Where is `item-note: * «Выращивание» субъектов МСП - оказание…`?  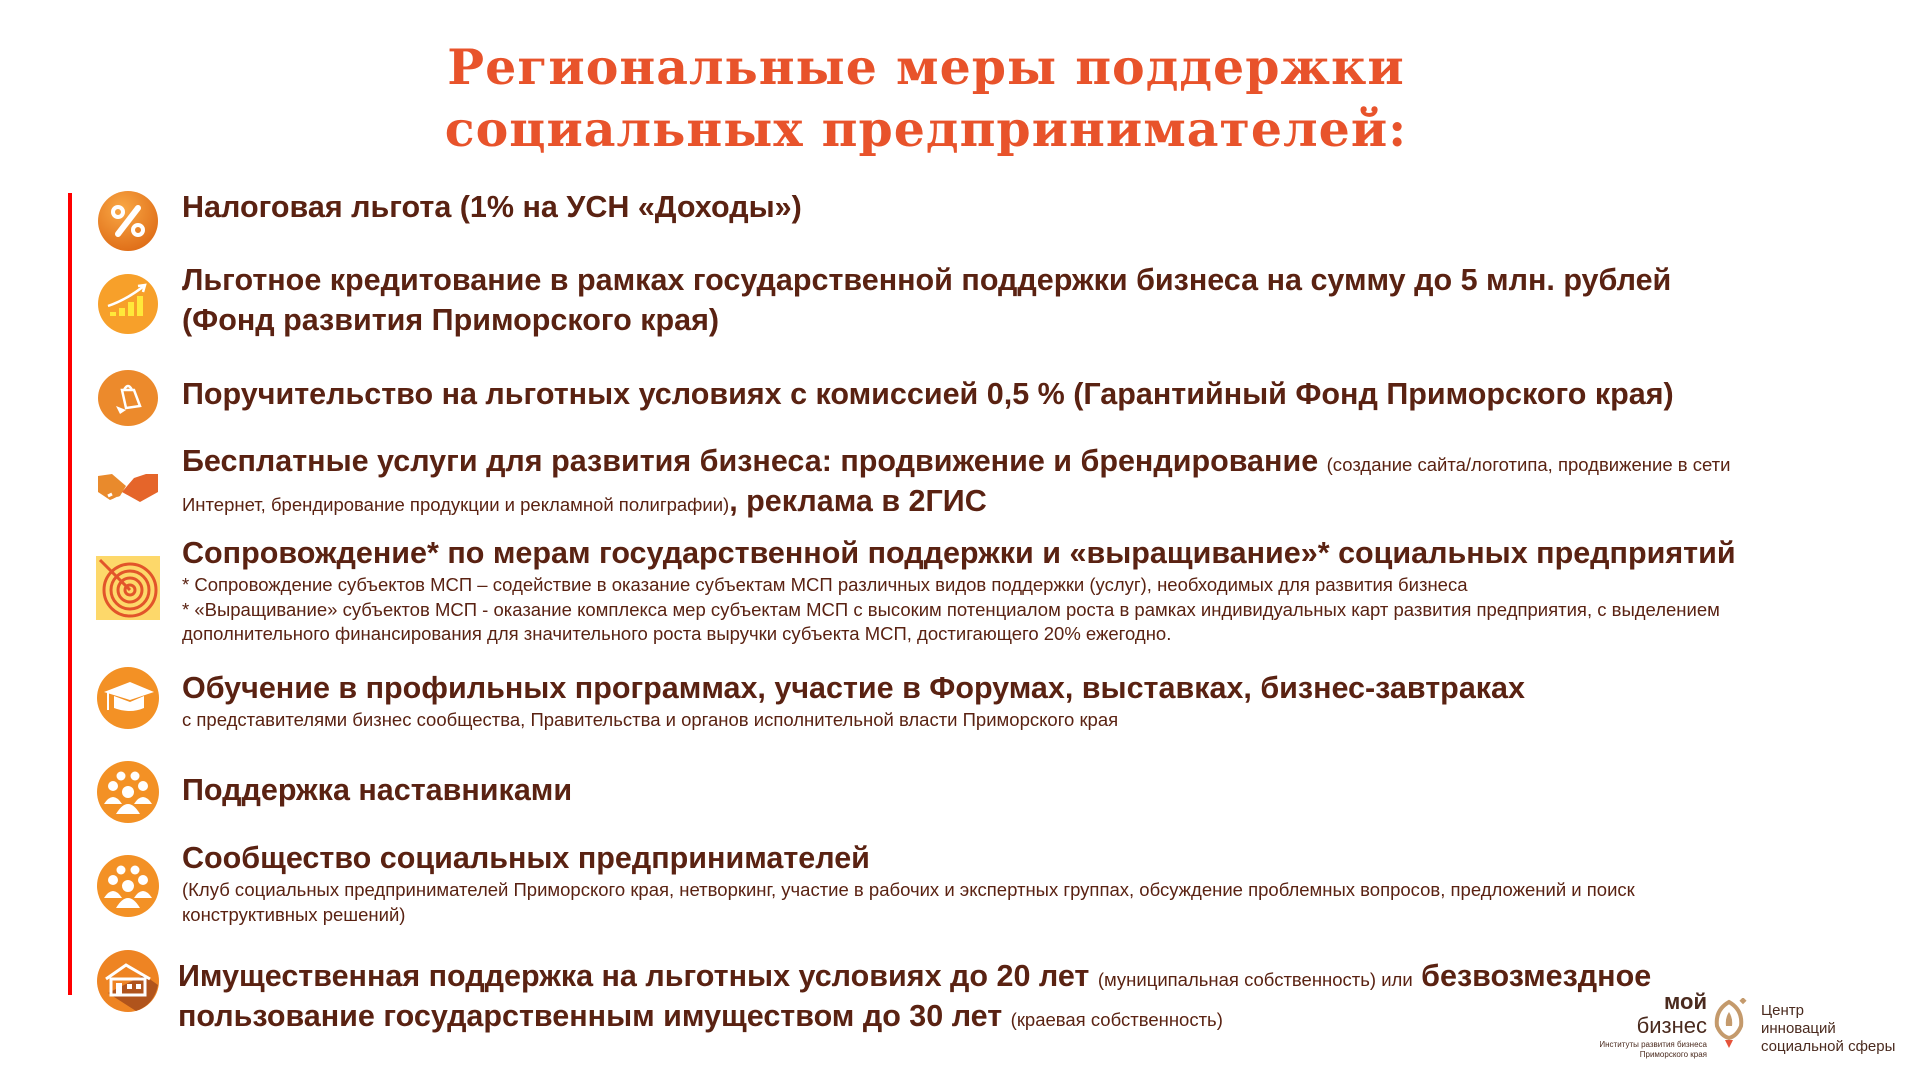 item-note: * «Выращивание» субъектов МСП - оказание… is located at coordinates (951, 609).